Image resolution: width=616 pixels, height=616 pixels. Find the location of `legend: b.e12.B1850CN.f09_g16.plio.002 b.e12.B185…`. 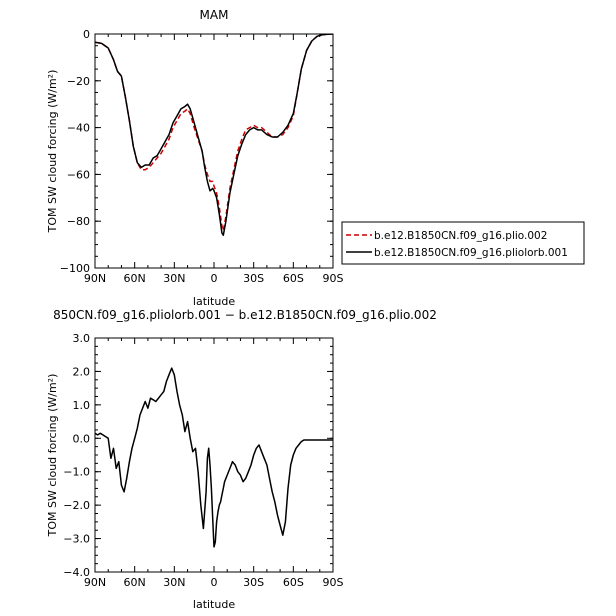

legend: b.e12.B1850CN.f09_g16.plio.002 b.e12.B185… is located at coordinates (463, 243).